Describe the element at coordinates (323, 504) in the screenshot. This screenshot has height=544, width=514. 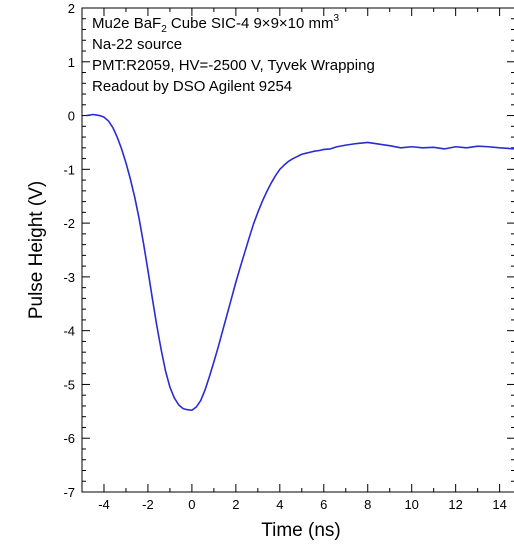
I see `x-tick-label: 6` at that location.